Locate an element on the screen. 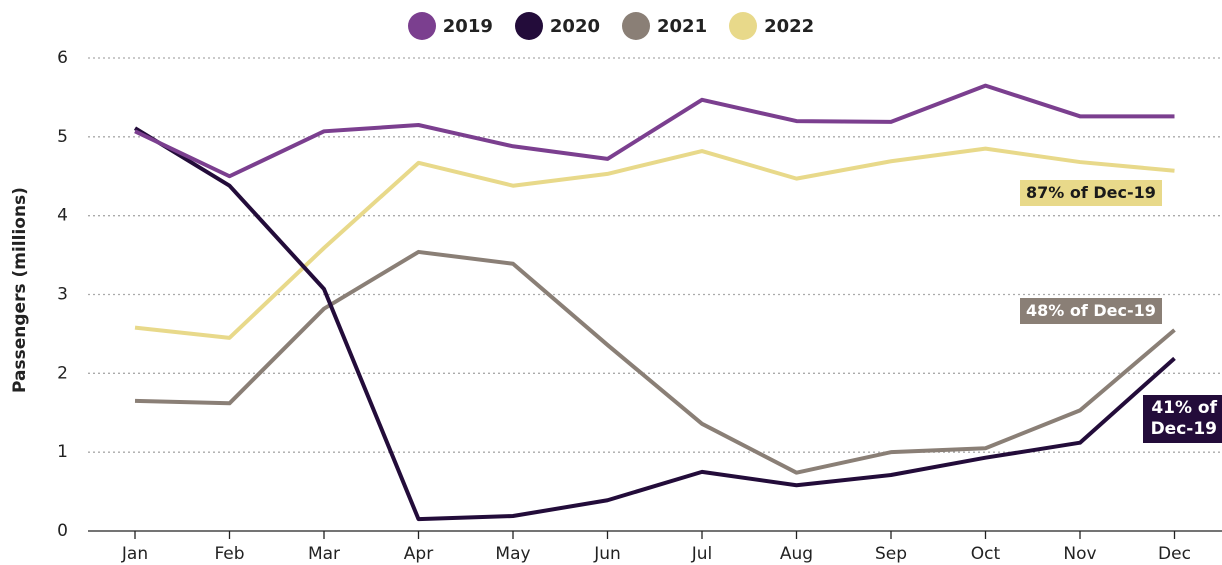 This screenshot has height=565, width=1222. legend-item: 2022 is located at coordinates (771, 26).